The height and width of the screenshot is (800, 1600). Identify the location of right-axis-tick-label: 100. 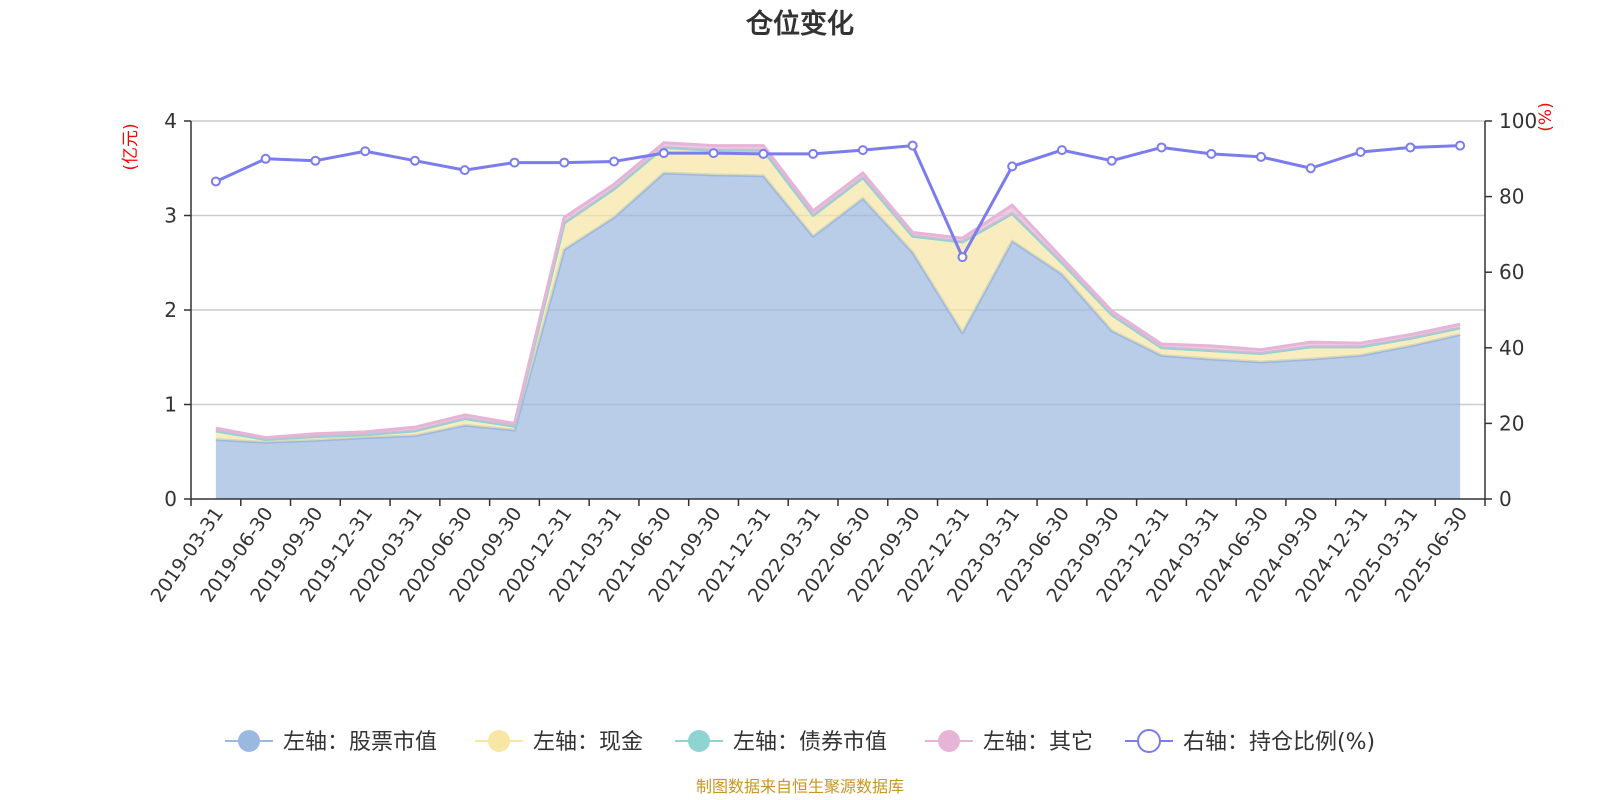
(1518, 121).